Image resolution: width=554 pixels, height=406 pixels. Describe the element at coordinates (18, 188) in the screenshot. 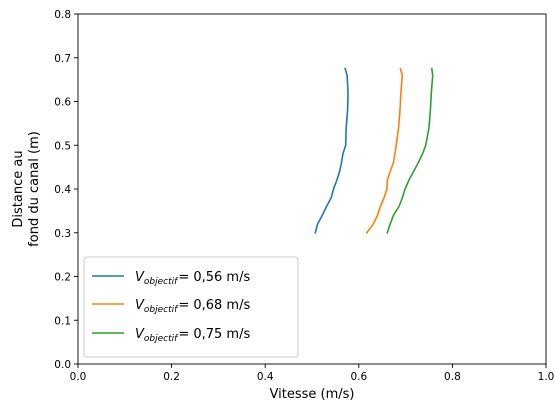

I see `y-axis-label-line-1: Distance au` at that location.